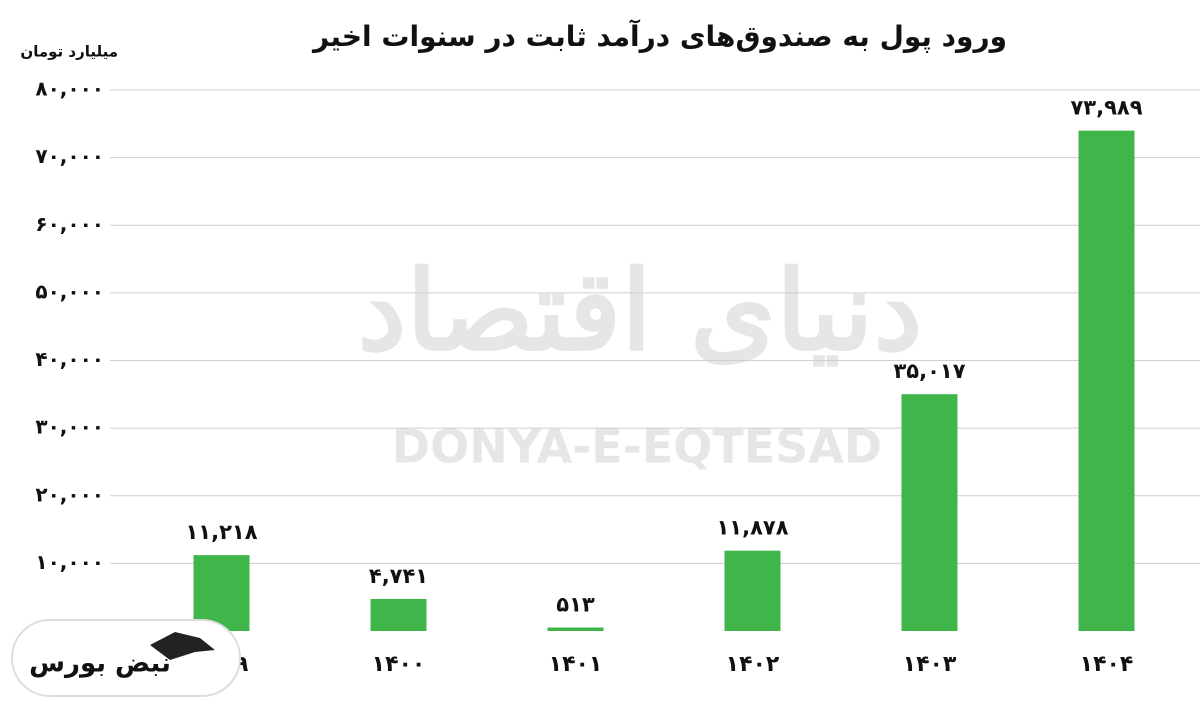 This screenshot has height=707, width=1200. I want to click on y-tick-label: ۷۰,۰۰۰, so click(69, 156).